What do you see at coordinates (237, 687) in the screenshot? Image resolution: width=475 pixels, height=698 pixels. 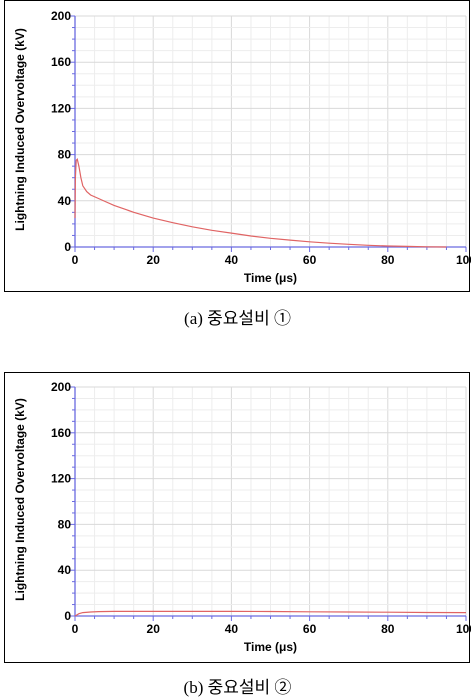 I see `caption-b: (b) 중요설비 ②` at bounding box center [237, 687].